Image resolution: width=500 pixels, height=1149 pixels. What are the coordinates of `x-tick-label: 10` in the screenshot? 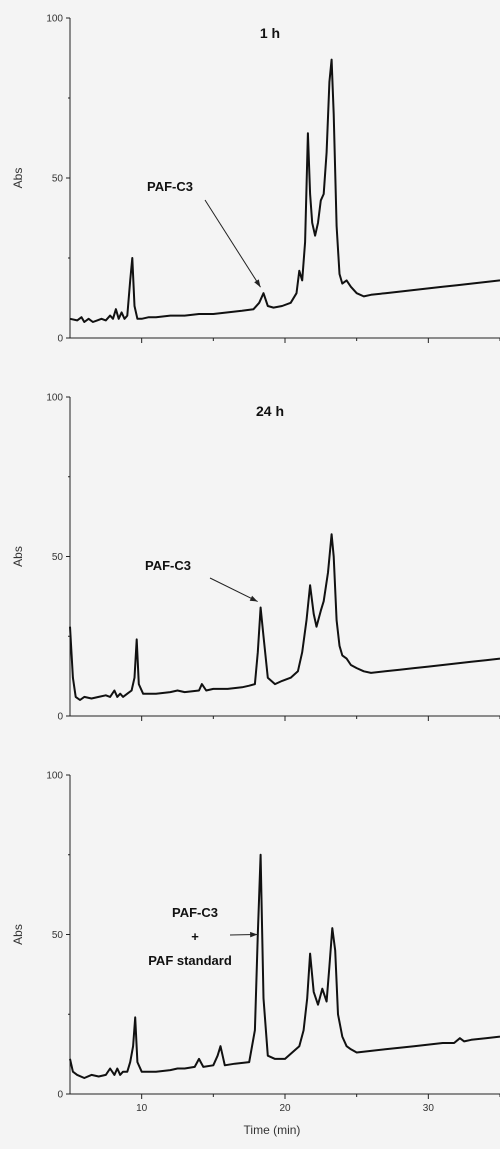 It's located at (142, 1108).